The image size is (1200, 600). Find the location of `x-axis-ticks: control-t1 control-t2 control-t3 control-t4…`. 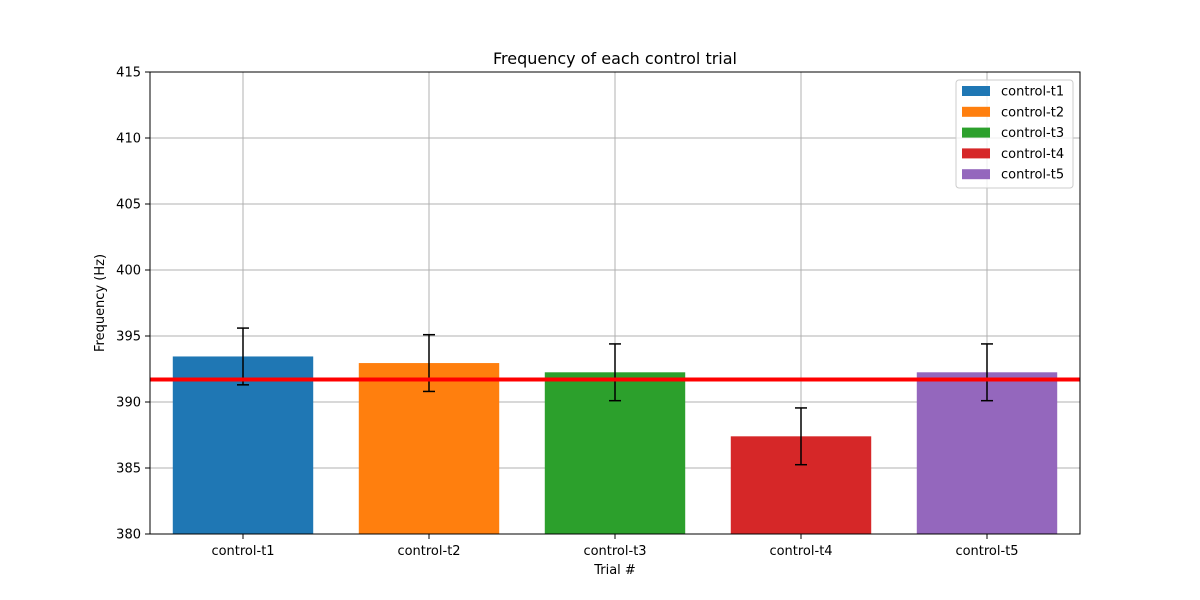

x-axis-ticks: control-t1 control-t2 control-t3 control-t4… is located at coordinates (615, 546).